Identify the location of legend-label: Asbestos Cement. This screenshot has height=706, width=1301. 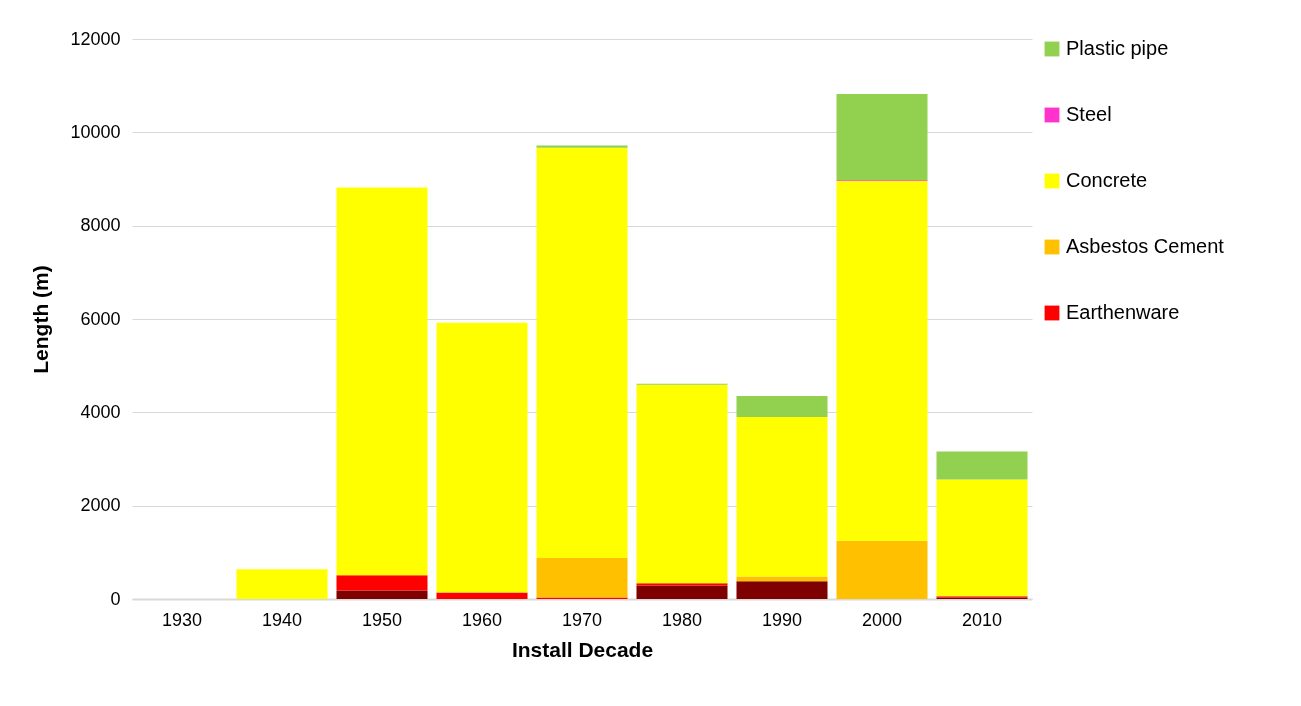
(1145, 246).